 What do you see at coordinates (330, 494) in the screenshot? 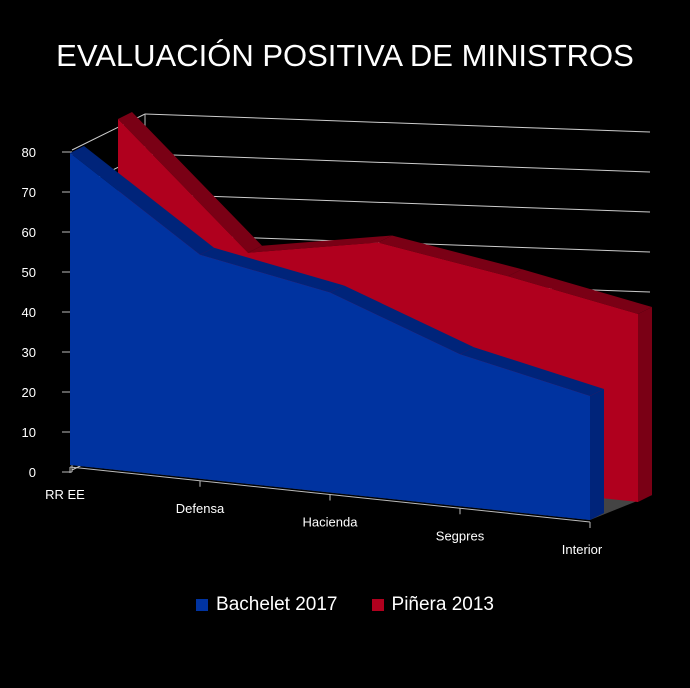
I see `x-axis` at bounding box center [330, 494].